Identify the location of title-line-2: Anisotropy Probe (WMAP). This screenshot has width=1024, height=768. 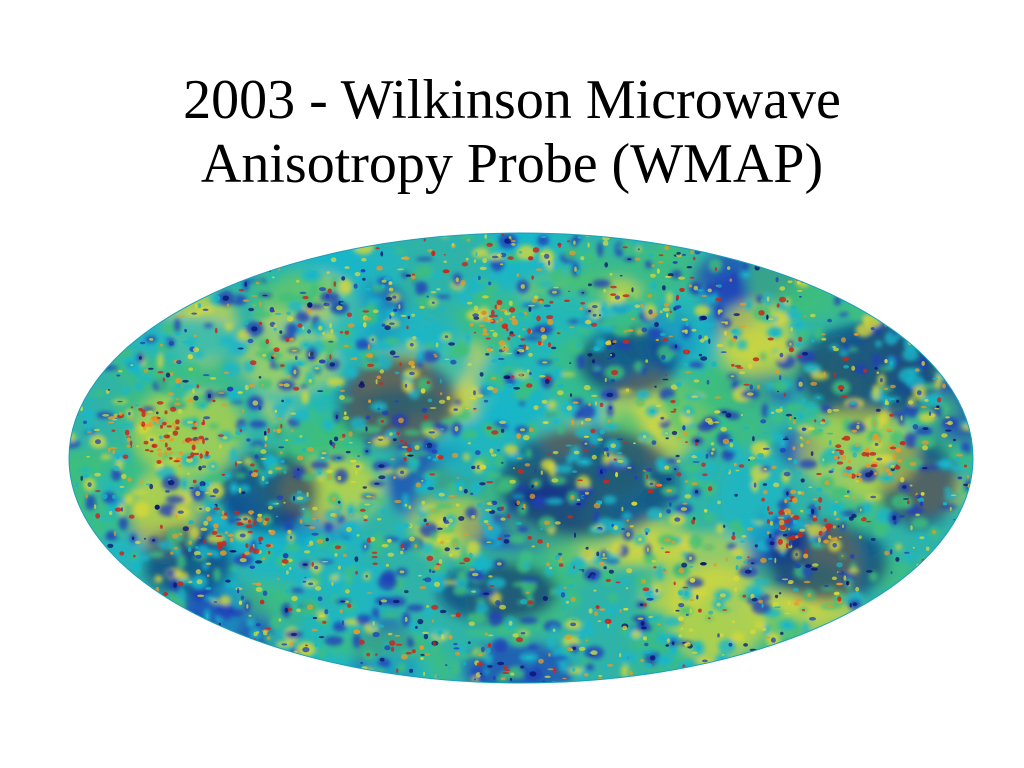
(512, 164).